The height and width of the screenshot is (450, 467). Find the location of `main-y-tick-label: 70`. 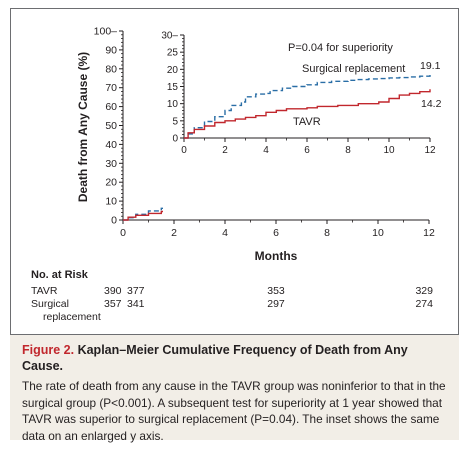

main-y-tick-label: 70 is located at coordinates (111, 88).